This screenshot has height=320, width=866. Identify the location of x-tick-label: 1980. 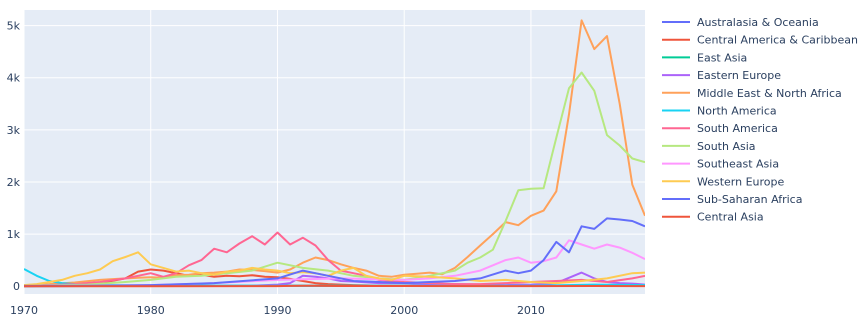
(151, 310).